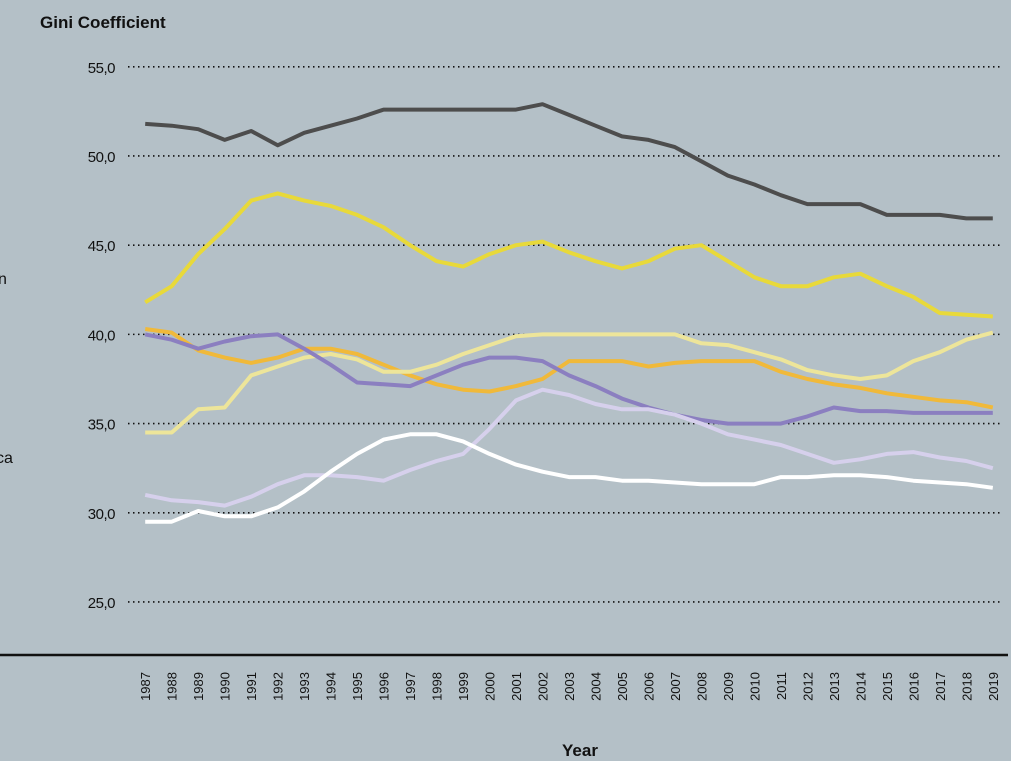  What do you see at coordinates (145, 686) in the screenshot?
I see `x-tick-label: 1987` at bounding box center [145, 686].